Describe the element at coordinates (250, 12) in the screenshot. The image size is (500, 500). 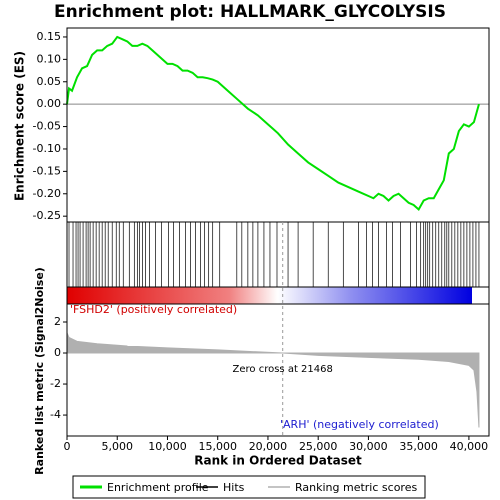
I see `chart-title: Enrichment plot: HALLMARK_GLYCOLYSIS` at that location.